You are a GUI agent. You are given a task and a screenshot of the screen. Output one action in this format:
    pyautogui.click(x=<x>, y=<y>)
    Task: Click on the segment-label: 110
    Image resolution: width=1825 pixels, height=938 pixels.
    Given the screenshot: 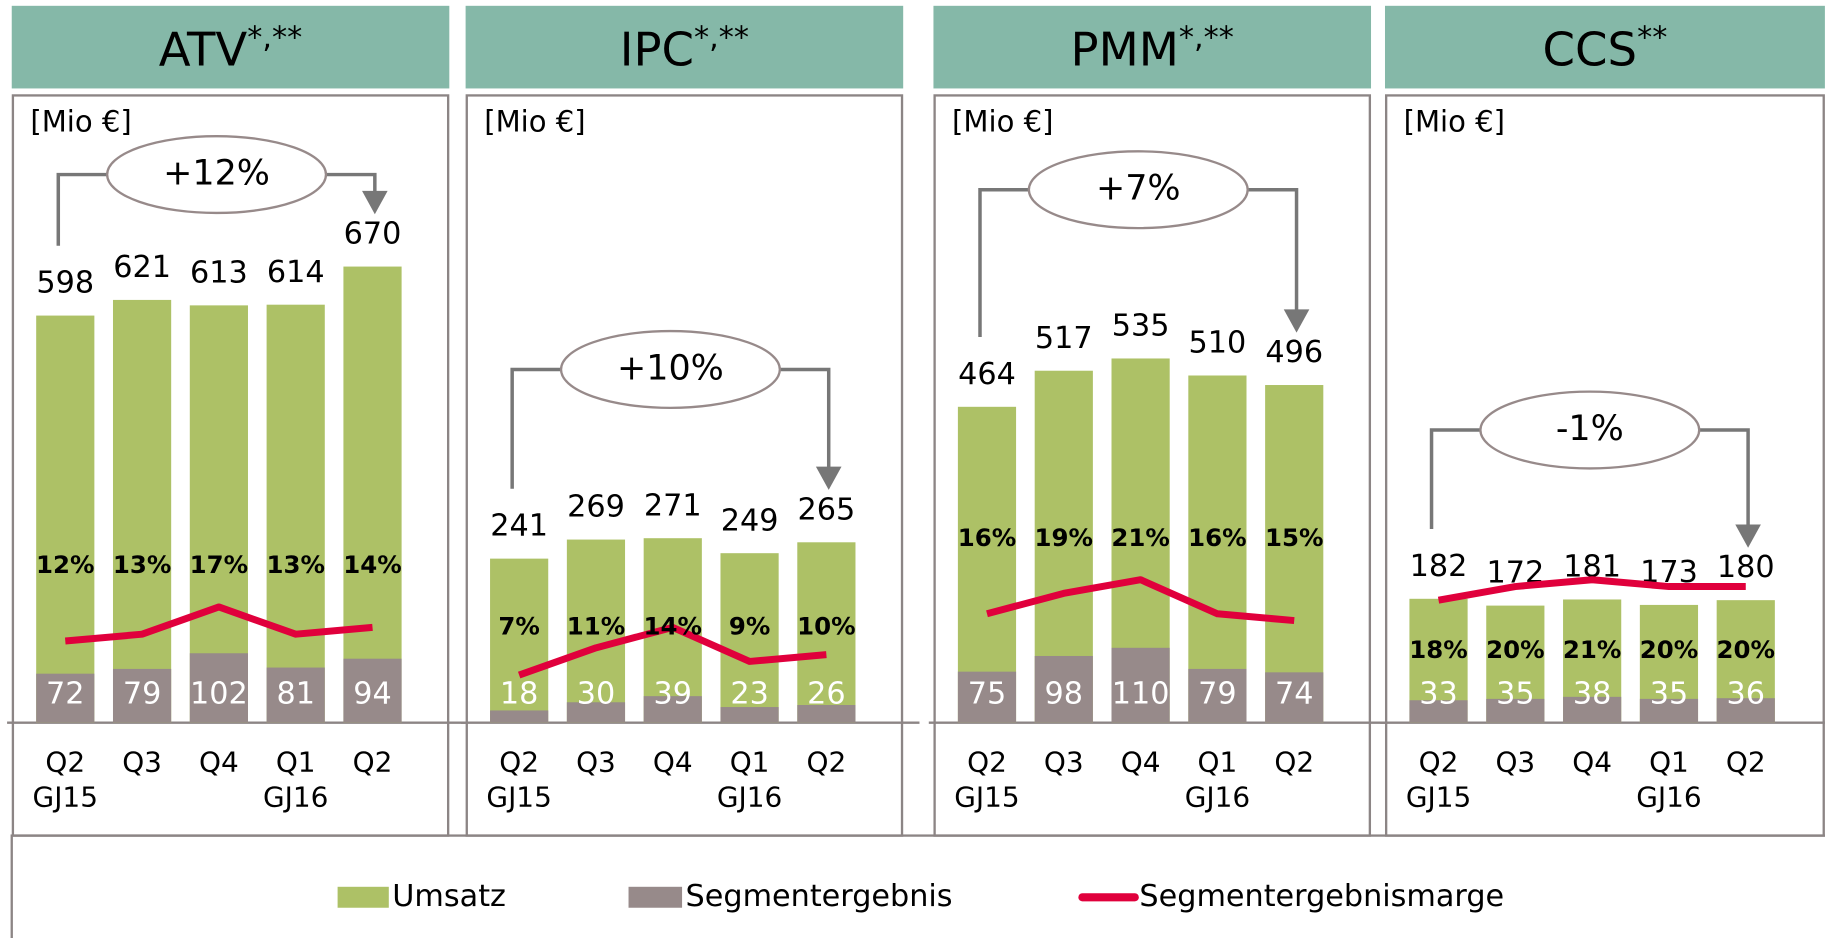 What is the action you would take?
    pyautogui.click(x=1141, y=693)
    